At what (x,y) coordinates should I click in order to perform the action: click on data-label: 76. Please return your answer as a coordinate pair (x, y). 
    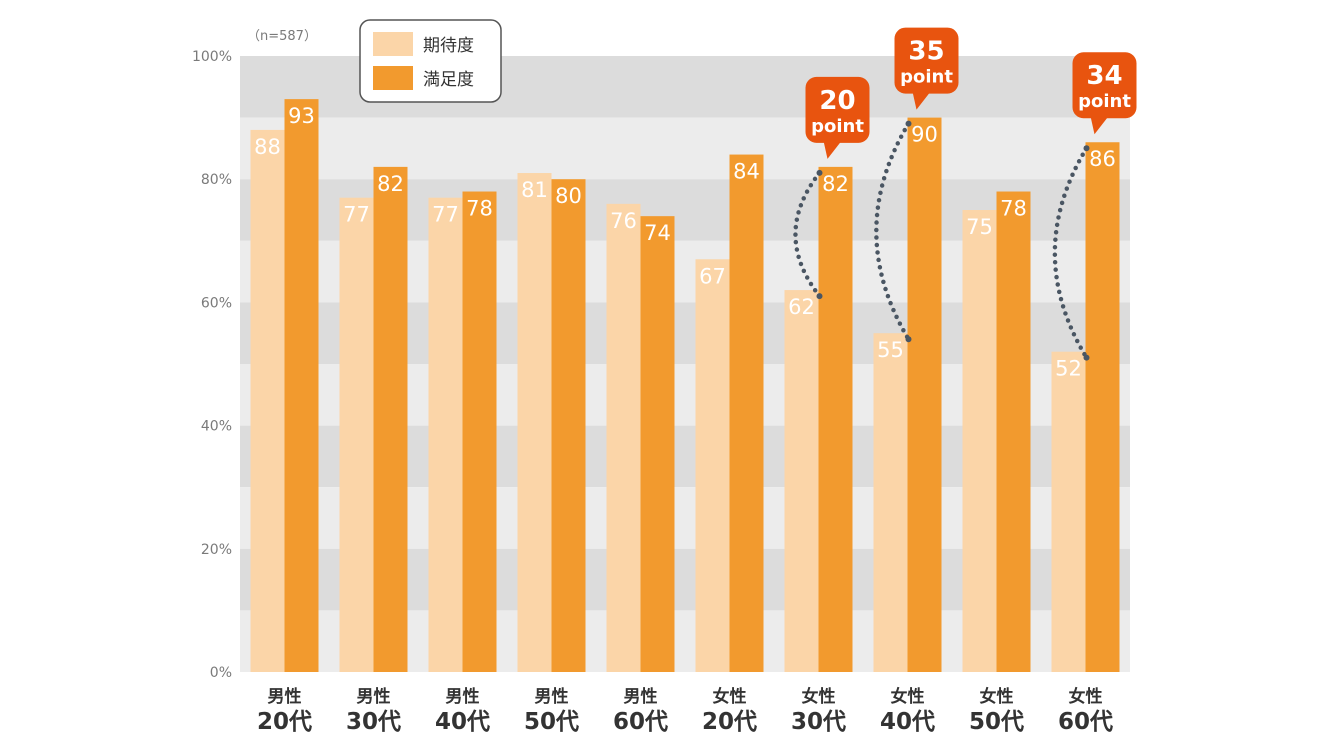
    Looking at the image, I should click on (623, 221).